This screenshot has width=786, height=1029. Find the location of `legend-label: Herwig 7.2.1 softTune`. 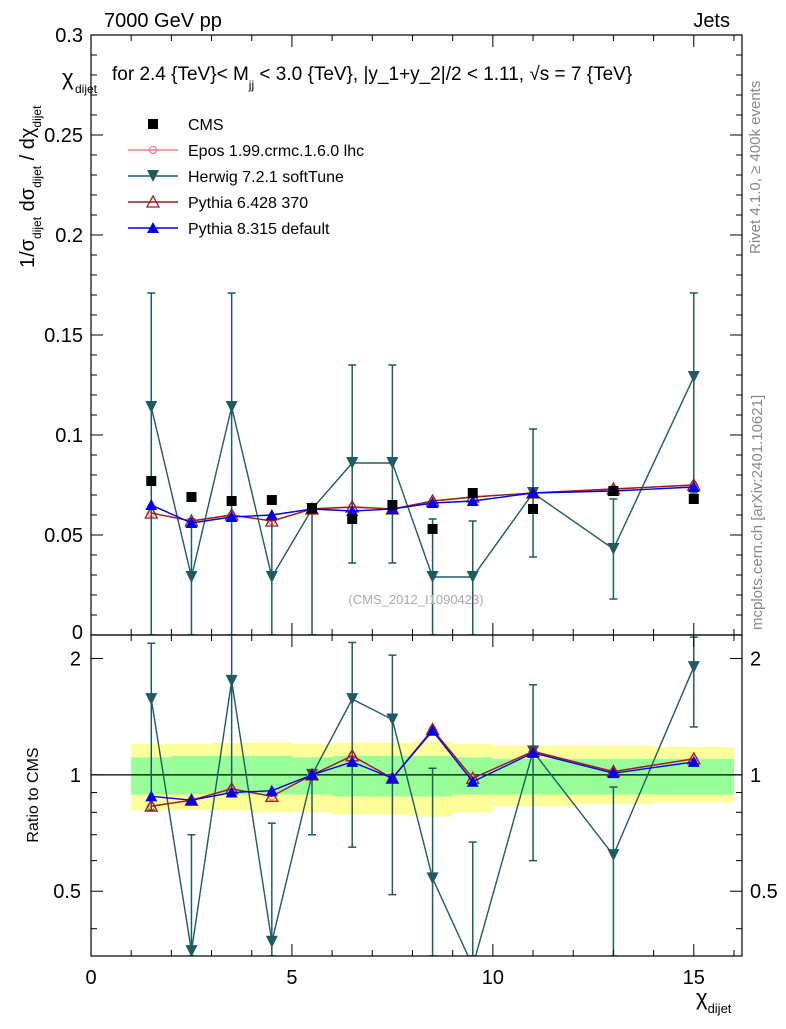

legend-label: Herwig 7.2.1 softTune is located at coordinates (266, 177).